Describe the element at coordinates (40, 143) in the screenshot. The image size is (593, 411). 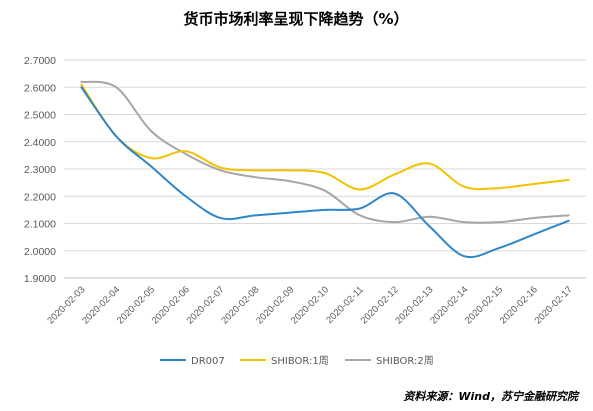
I see `y-tick-label: 2.4000` at that location.